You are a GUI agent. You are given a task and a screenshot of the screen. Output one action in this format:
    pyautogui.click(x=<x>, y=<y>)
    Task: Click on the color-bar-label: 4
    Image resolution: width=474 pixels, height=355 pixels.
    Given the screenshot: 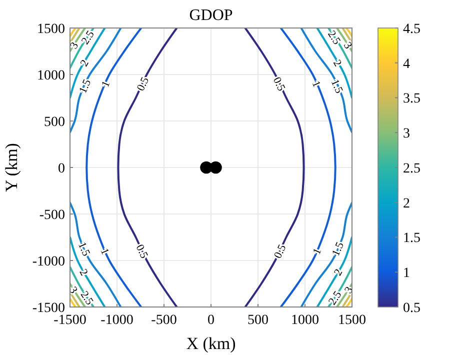 What is the action you would take?
    pyautogui.click(x=406, y=64)
    